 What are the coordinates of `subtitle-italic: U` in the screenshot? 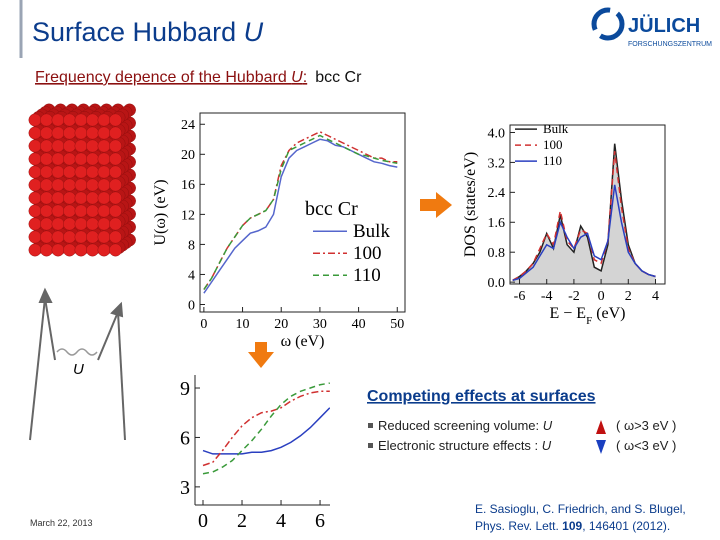 It's located at (297, 77).